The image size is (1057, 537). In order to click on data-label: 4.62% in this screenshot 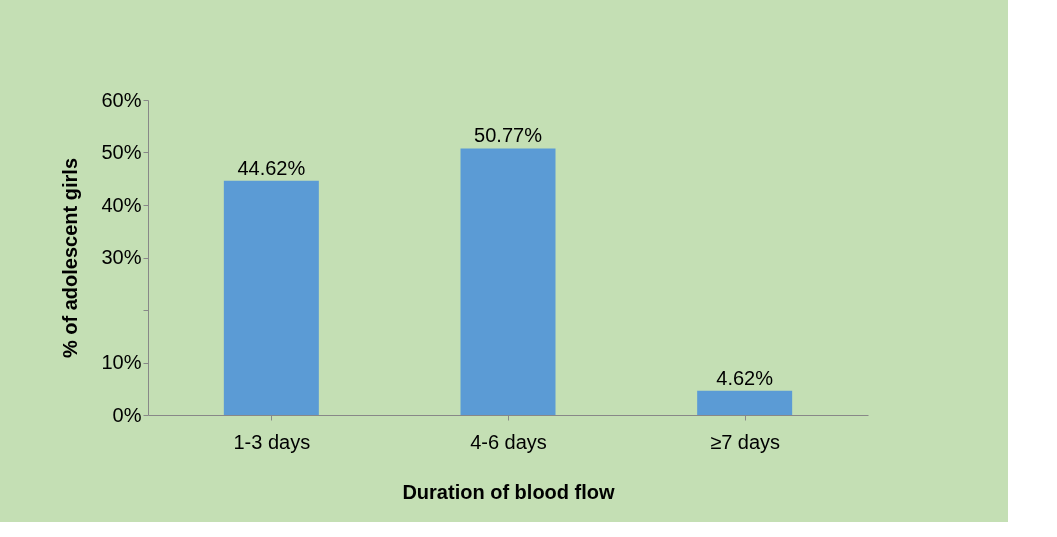, I will do `click(745, 377)`.